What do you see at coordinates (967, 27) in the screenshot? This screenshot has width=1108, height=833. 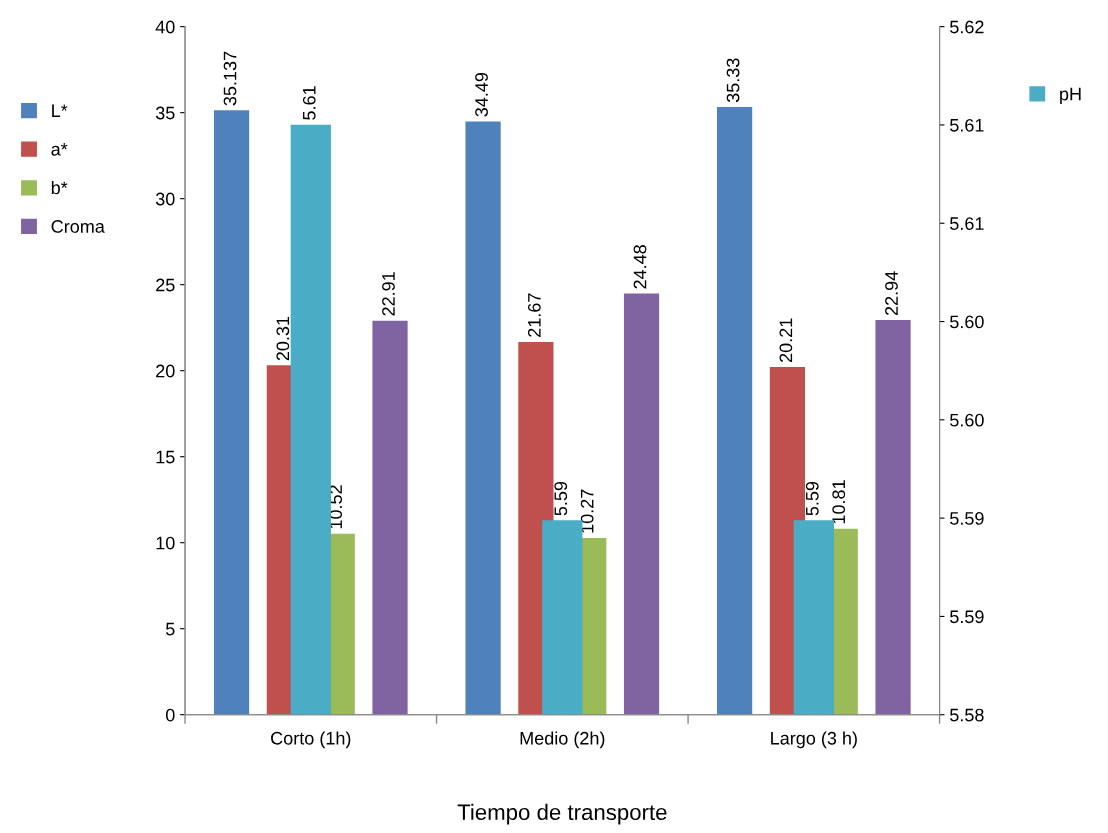 I see `y2-tick-label: 5.62` at bounding box center [967, 27].